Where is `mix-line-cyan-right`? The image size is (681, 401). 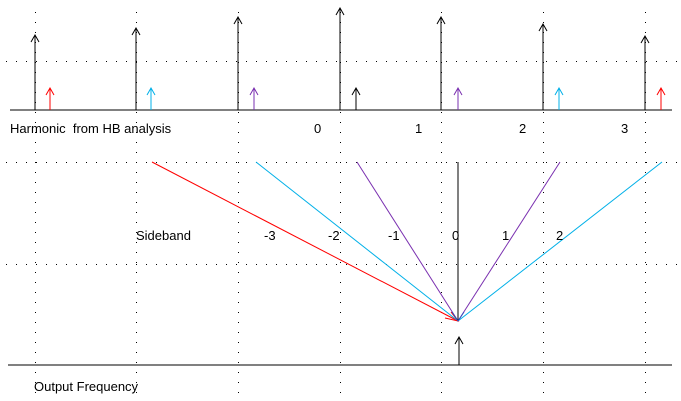 mix-line-cyan-right is located at coordinates (560, 241).